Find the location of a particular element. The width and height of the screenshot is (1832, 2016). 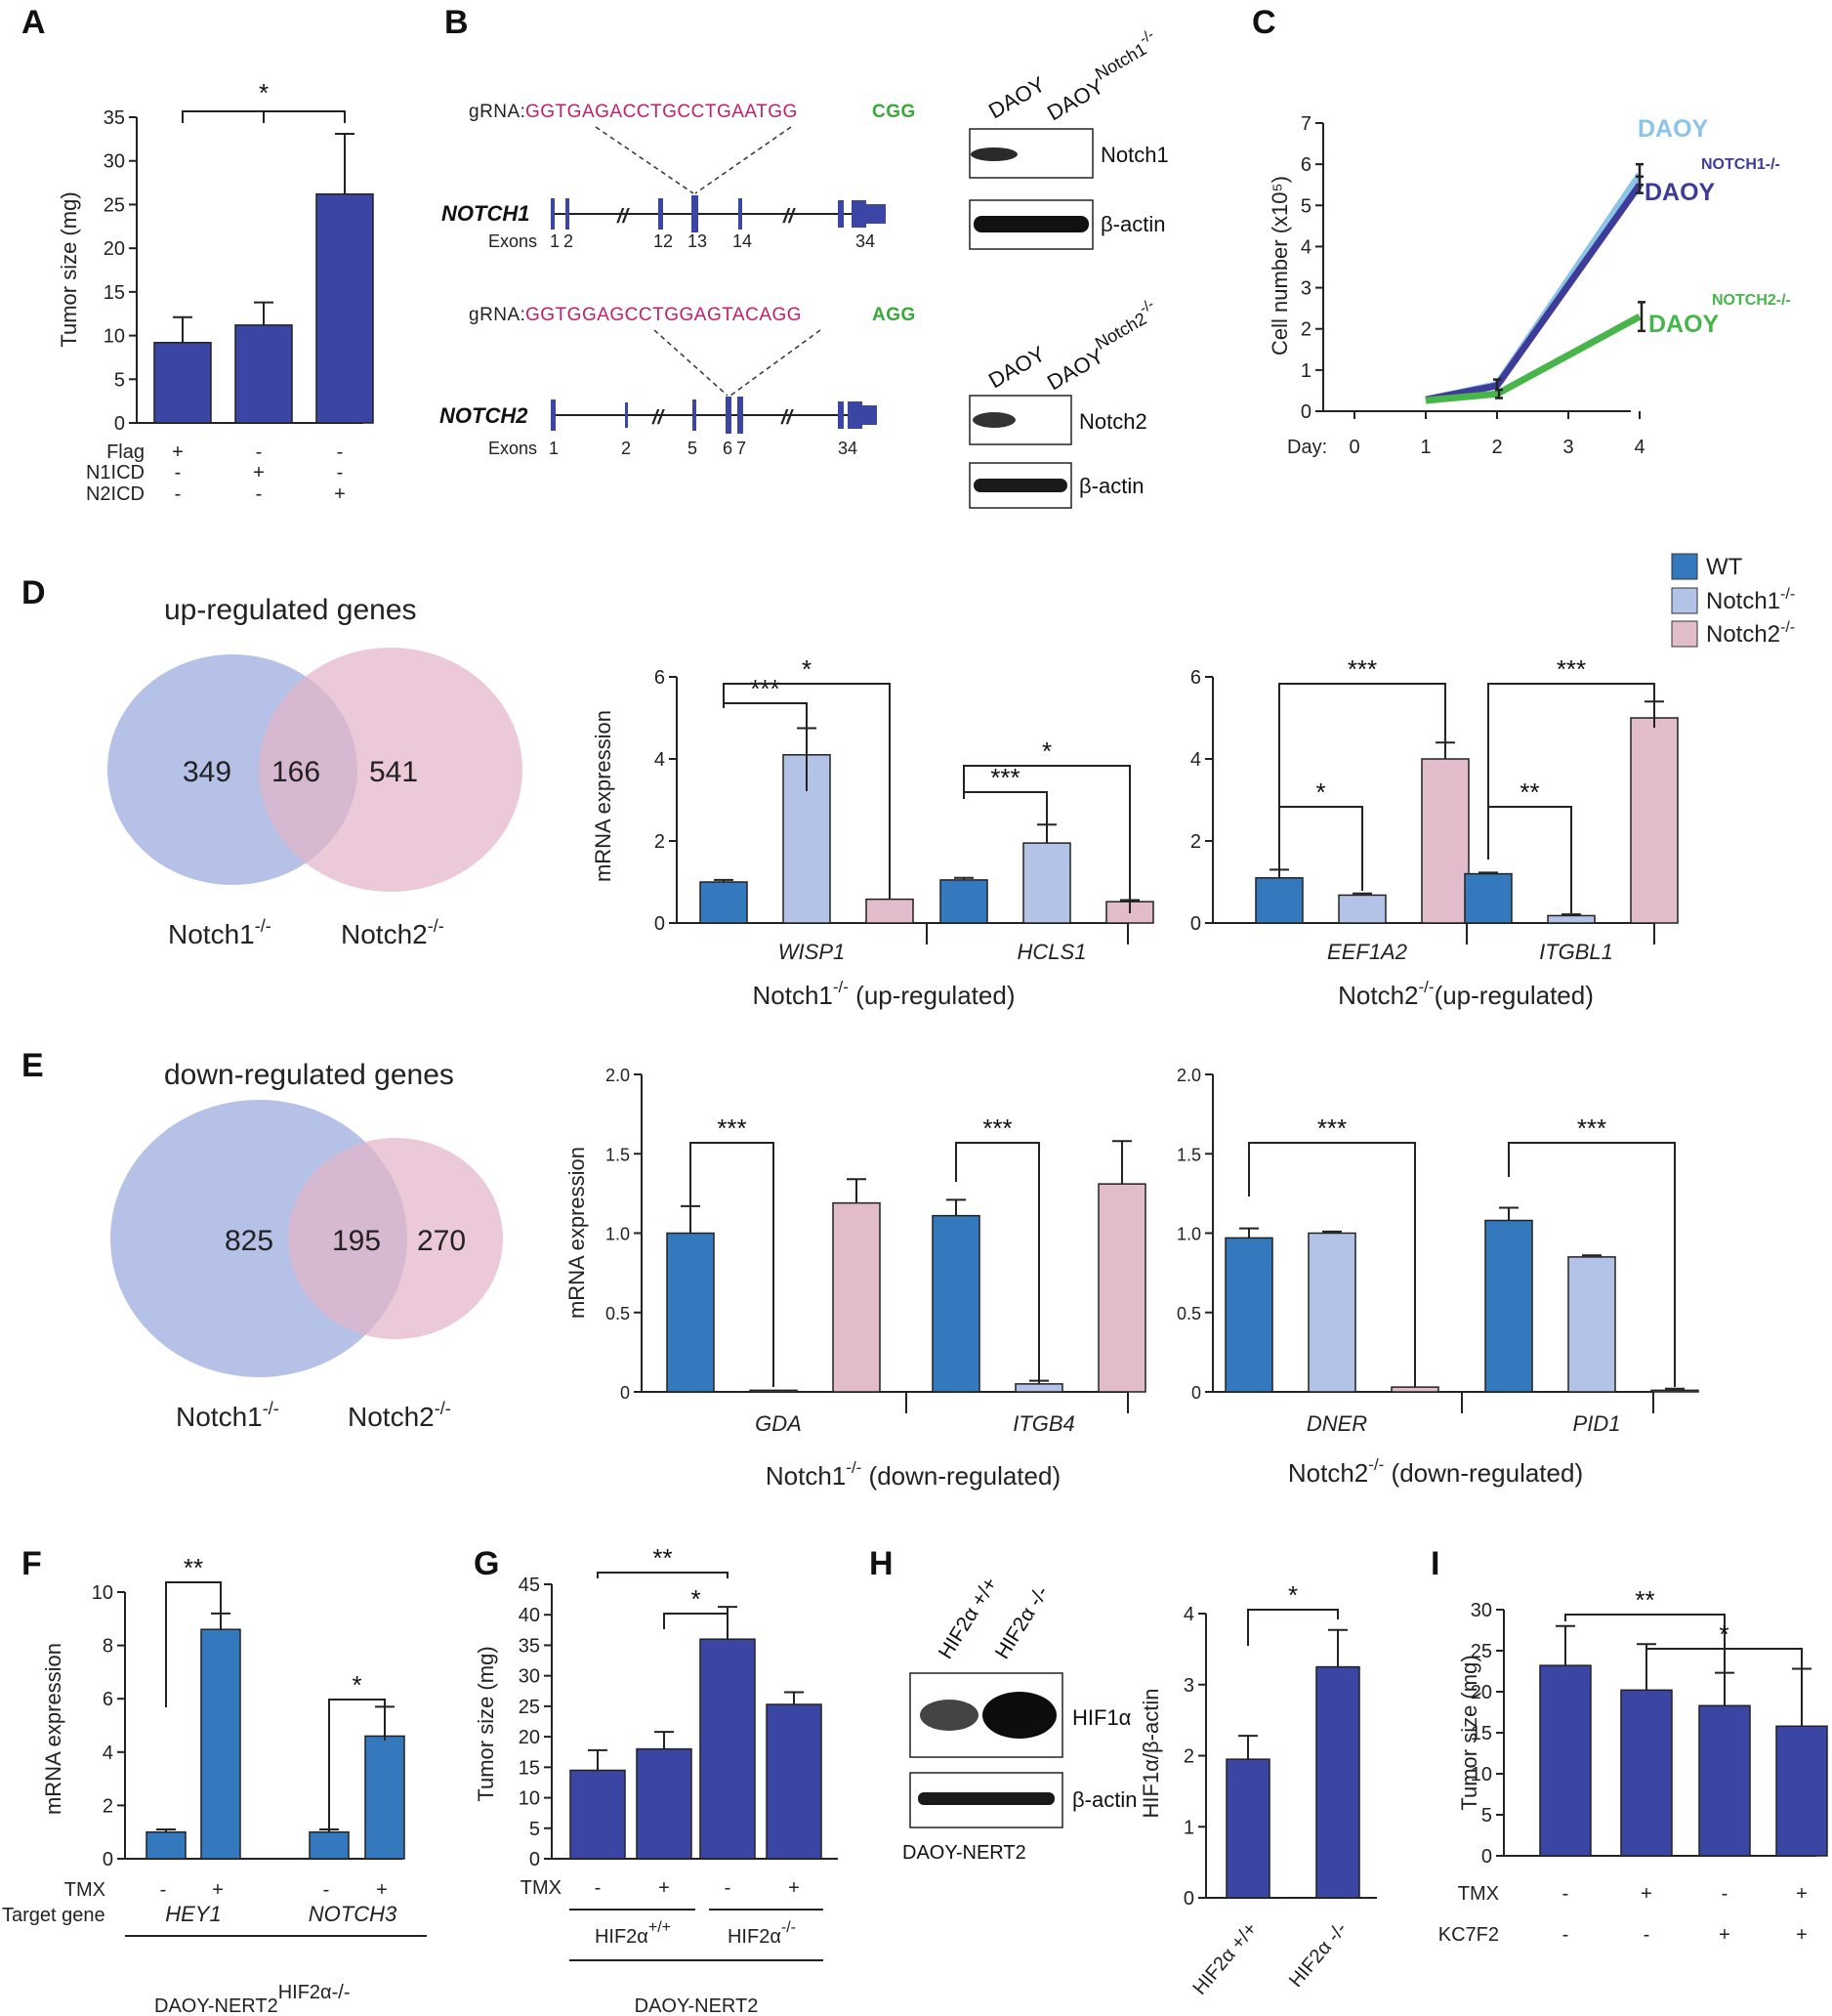

row-label-tmx: TMX is located at coordinates (541, 1888).